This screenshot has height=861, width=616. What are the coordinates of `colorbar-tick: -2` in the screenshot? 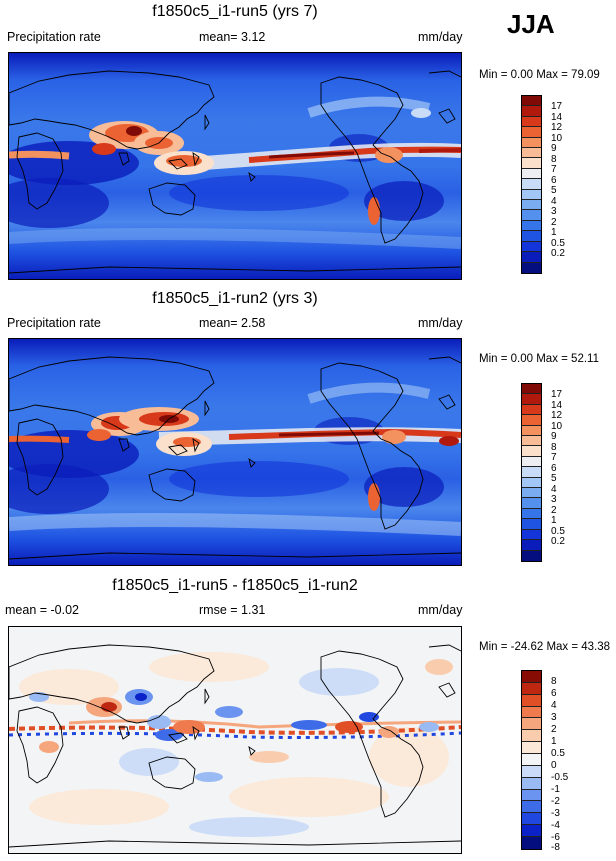 It's located at (555, 801).